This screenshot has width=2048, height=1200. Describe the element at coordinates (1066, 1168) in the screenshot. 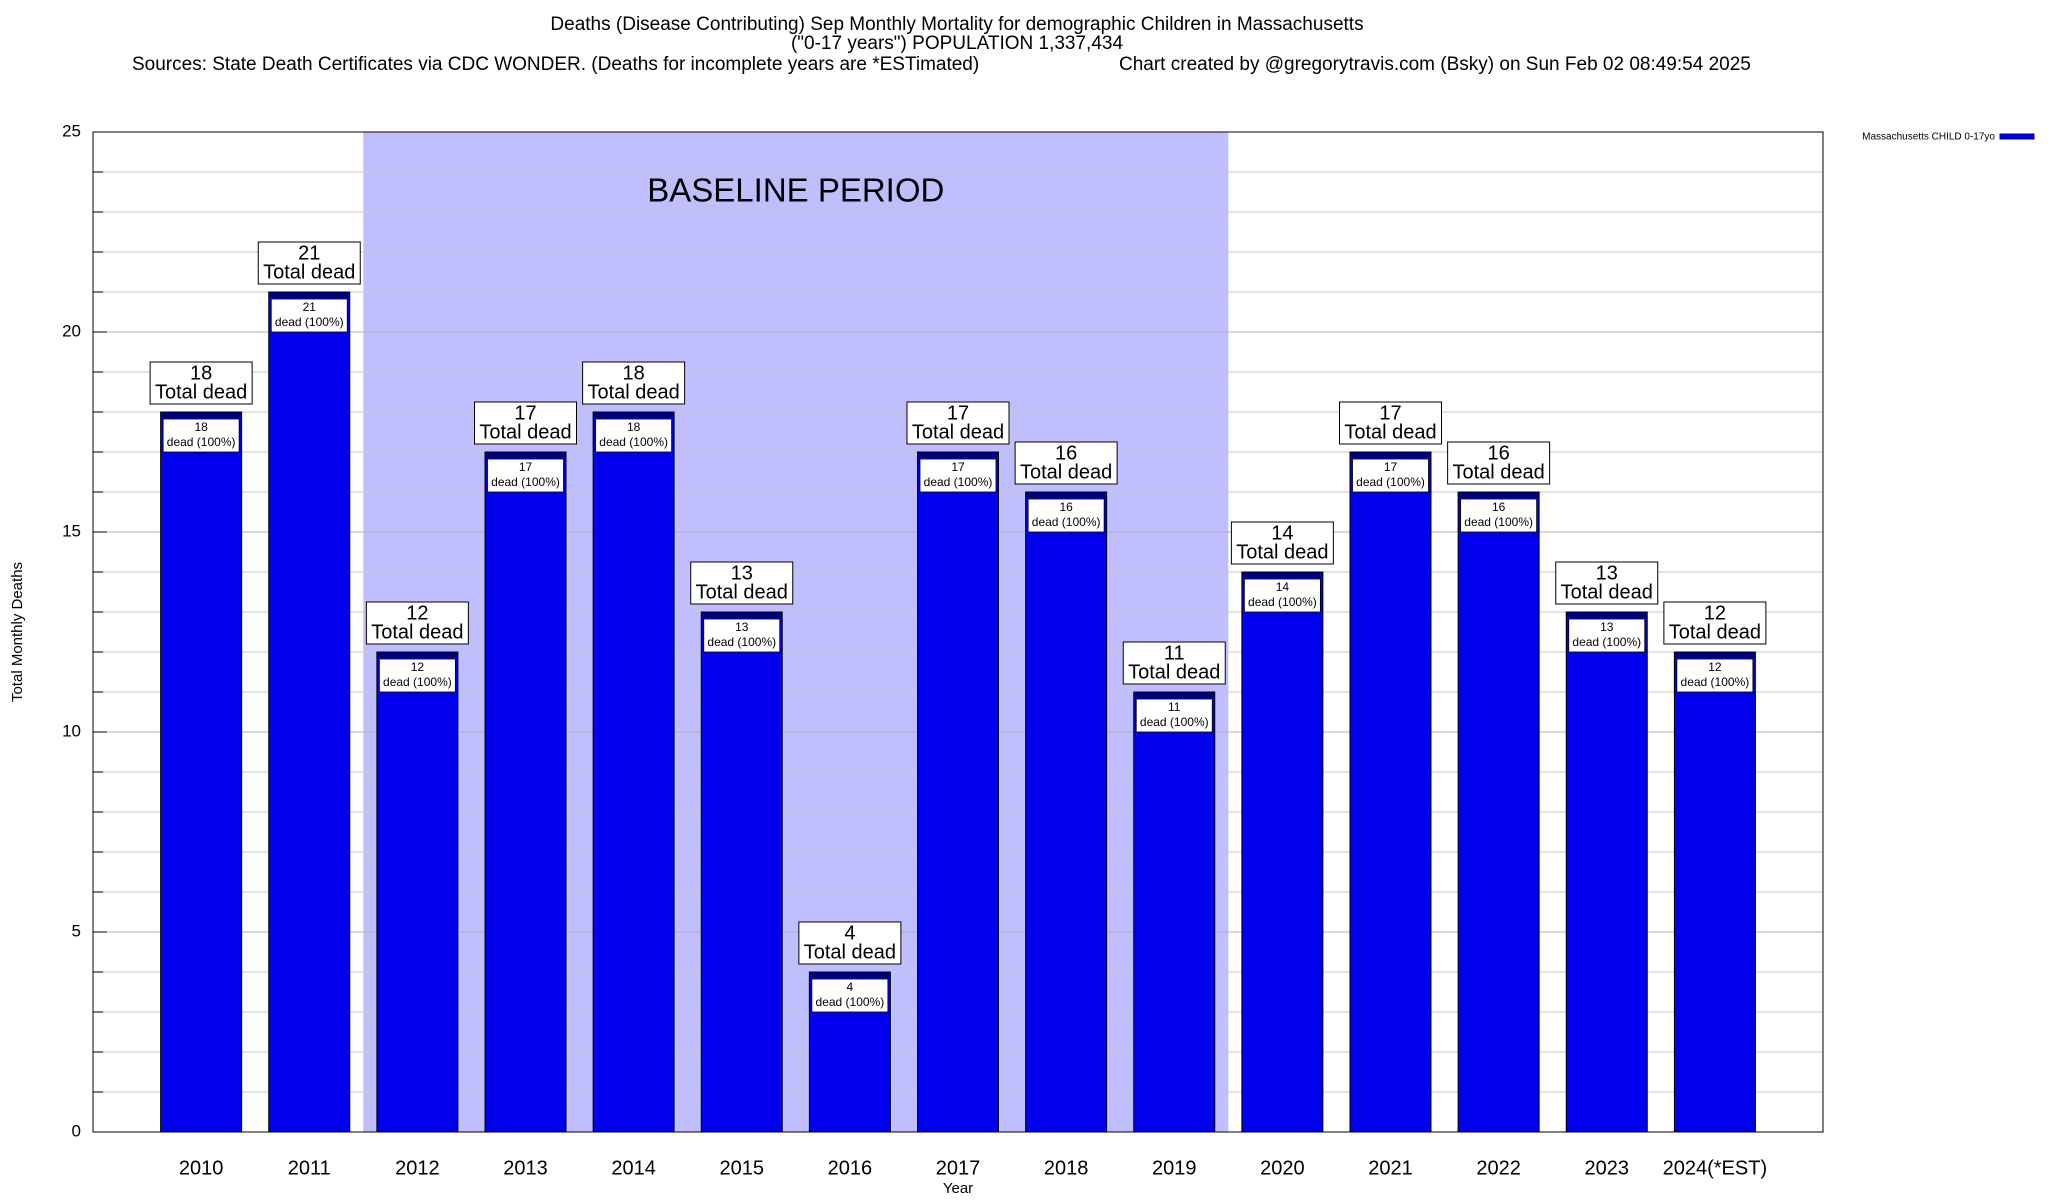

I see `x-tick-label: 2018` at that location.